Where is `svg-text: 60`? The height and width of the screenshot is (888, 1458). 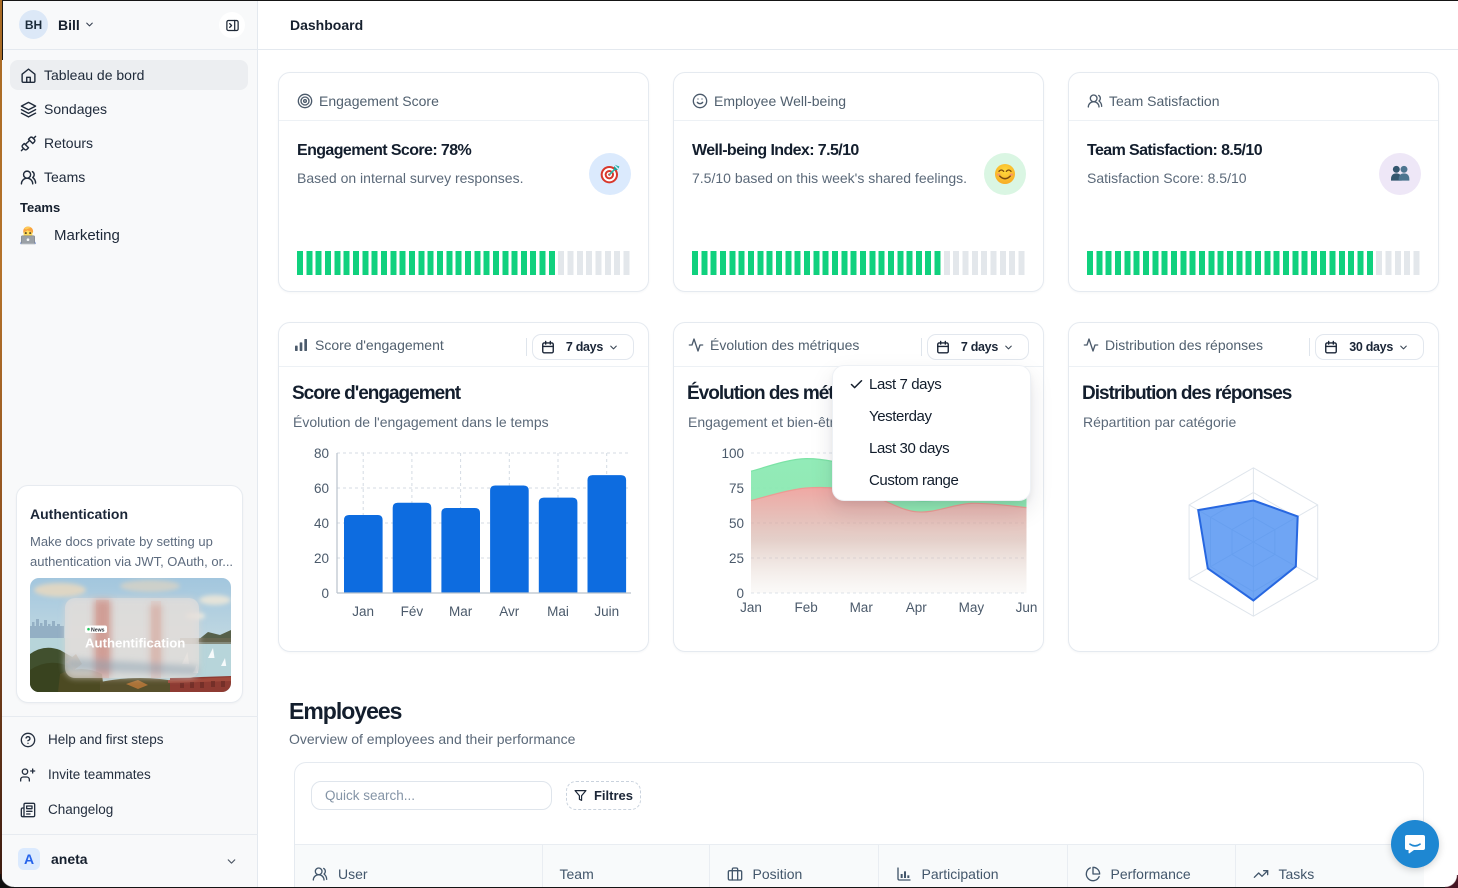 svg-text: 60 is located at coordinates (321, 488).